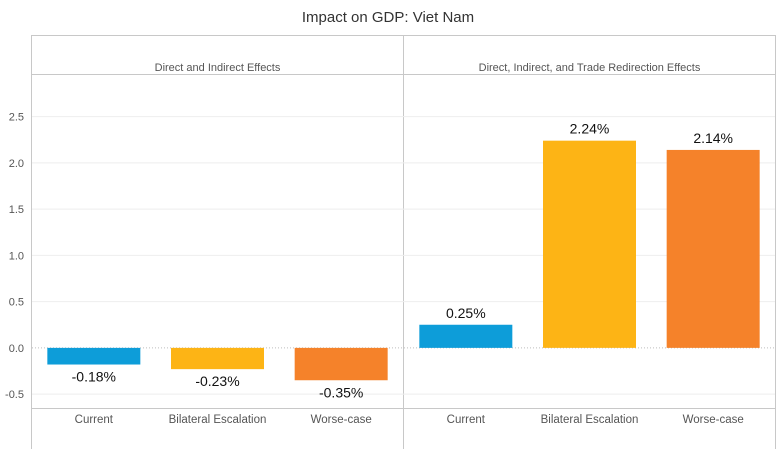  What do you see at coordinates (217, 381) in the screenshot?
I see `data-label: -0.23%` at bounding box center [217, 381].